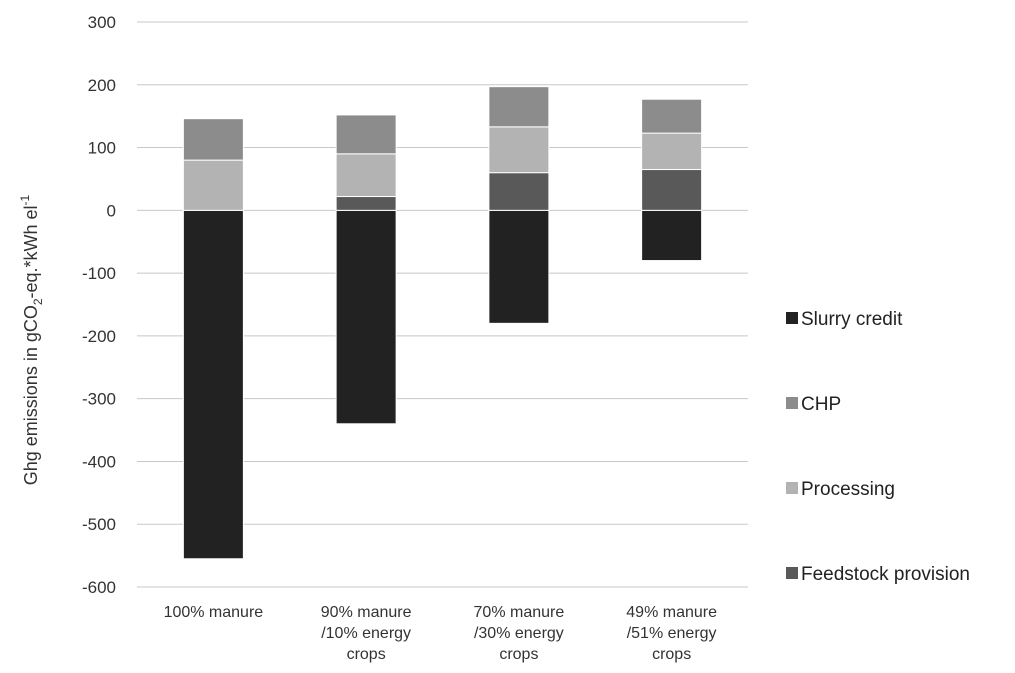  Describe the element at coordinates (99, 461) in the screenshot. I see `y-tick-label: -400` at that location.